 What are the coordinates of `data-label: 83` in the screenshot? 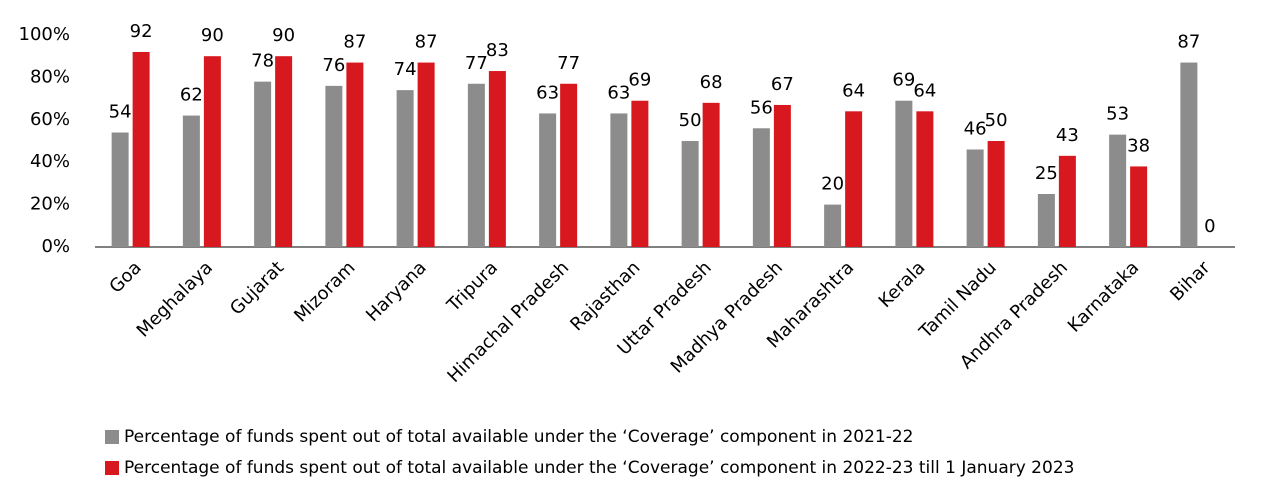 It's located at (497, 50).